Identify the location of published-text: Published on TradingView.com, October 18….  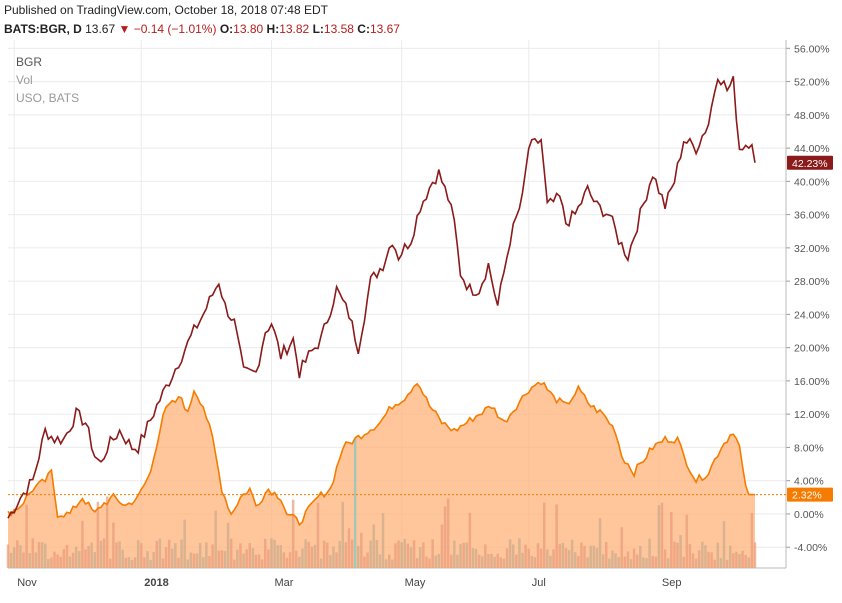
(166, 10).